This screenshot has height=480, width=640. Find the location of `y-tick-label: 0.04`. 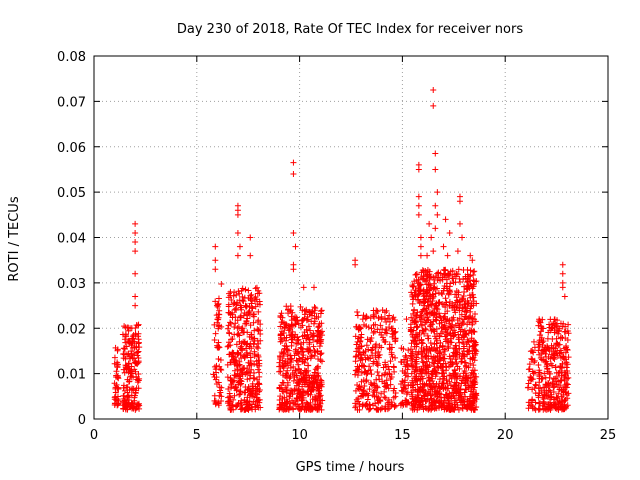

y-tick-label: 0.04 is located at coordinates (71, 239).